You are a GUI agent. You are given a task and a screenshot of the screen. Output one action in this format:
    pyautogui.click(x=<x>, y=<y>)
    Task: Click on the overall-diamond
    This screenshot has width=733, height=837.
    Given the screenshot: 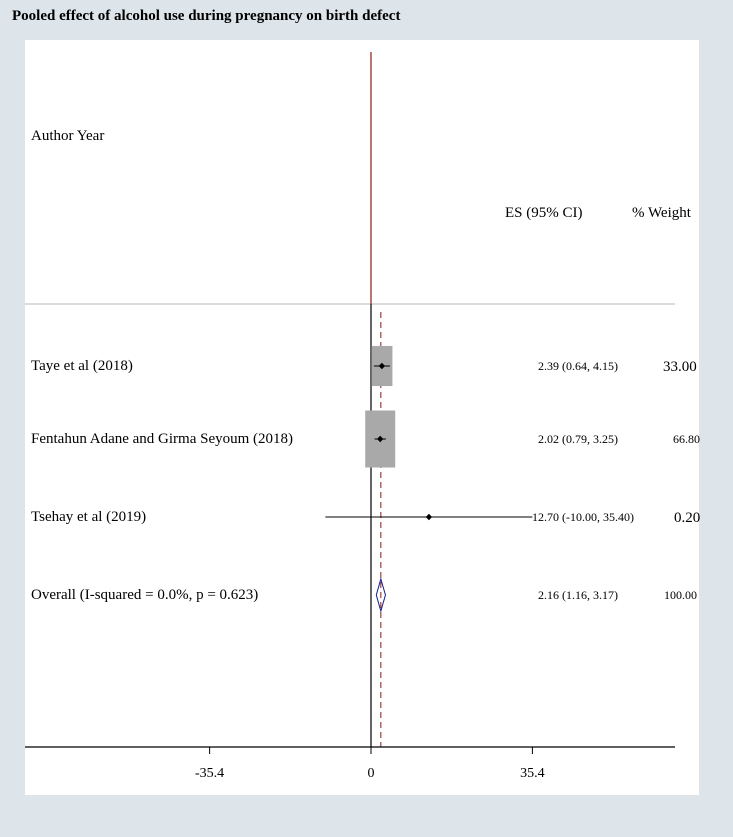 What is the action you would take?
    pyautogui.click(x=380, y=595)
    